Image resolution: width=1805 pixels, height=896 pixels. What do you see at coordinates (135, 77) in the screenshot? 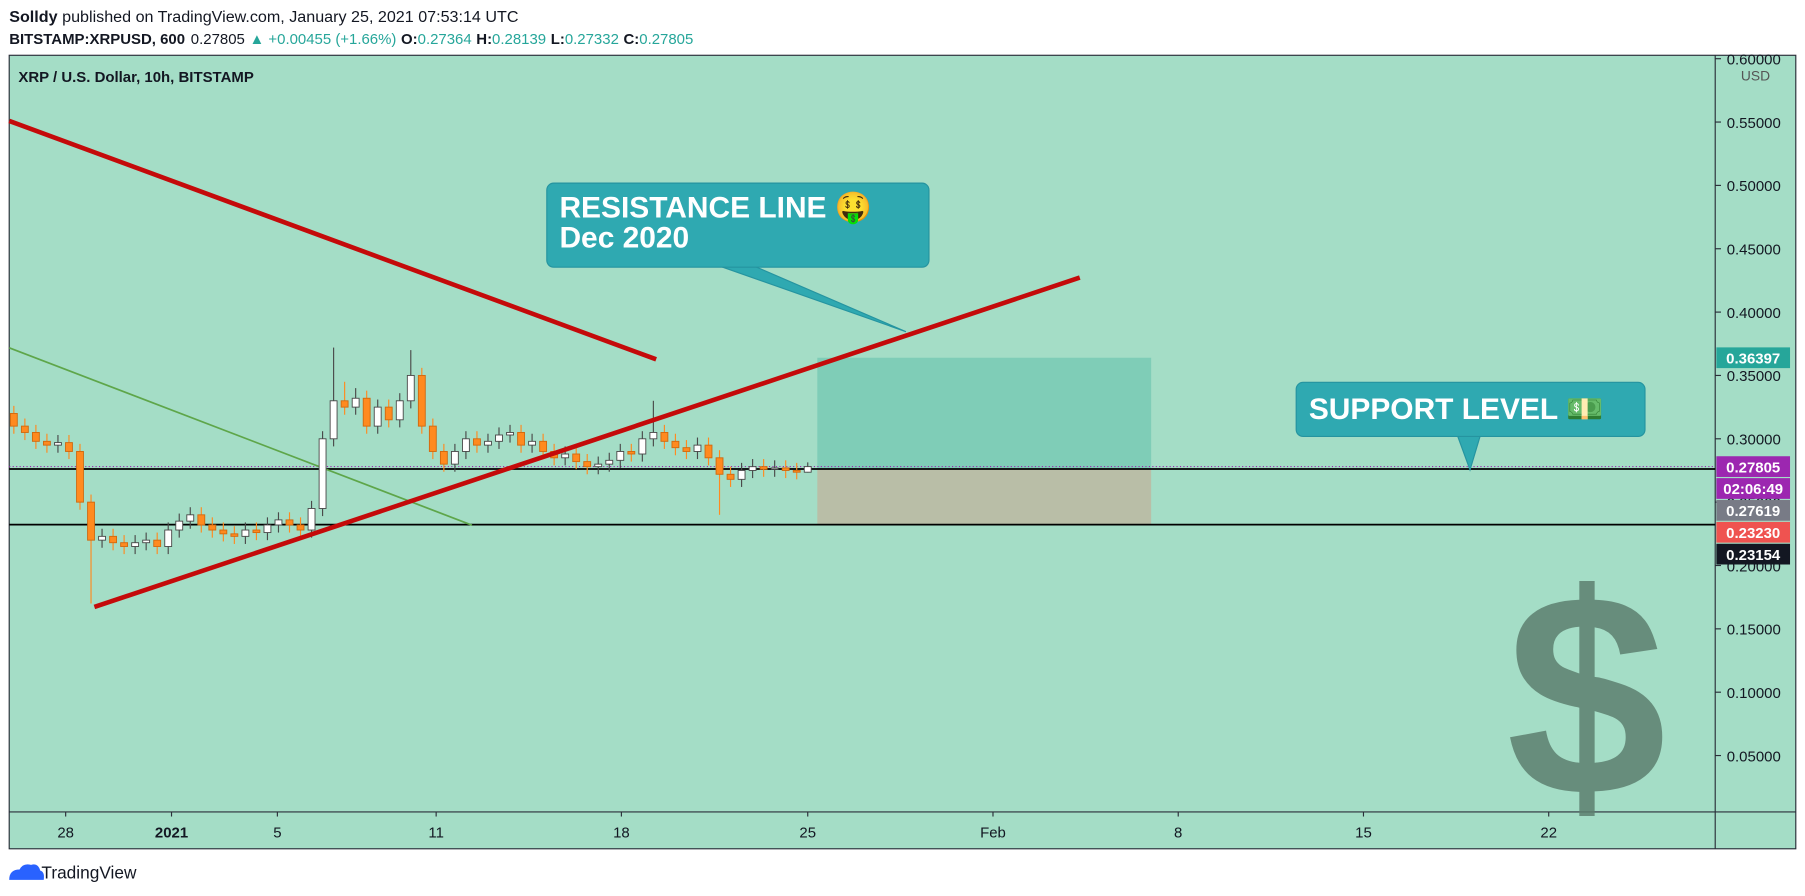
I see `chart-title: XRP / U.S. Dollar, 10h, BITSTAMP` at bounding box center [135, 77].